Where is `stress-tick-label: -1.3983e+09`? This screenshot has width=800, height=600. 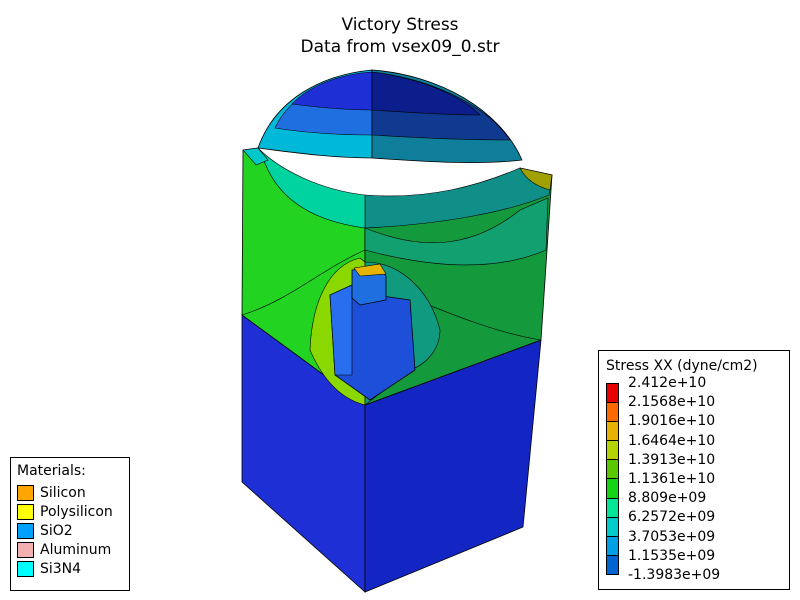
stress-tick-label: -1.3983e+09 is located at coordinates (674, 575).